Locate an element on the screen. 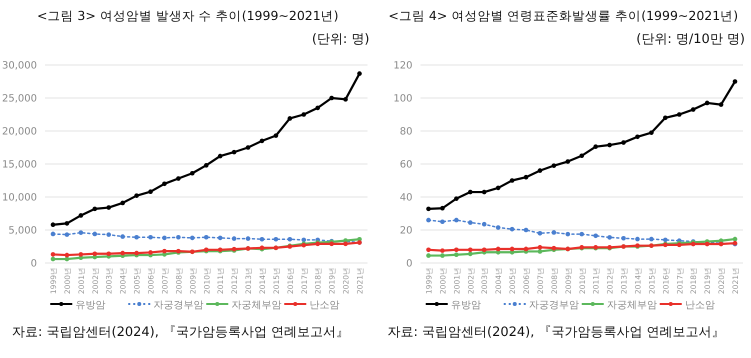 This screenshot has width=751, height=358. y-tick-label: 5,000 is located at coordinates (22, 231).